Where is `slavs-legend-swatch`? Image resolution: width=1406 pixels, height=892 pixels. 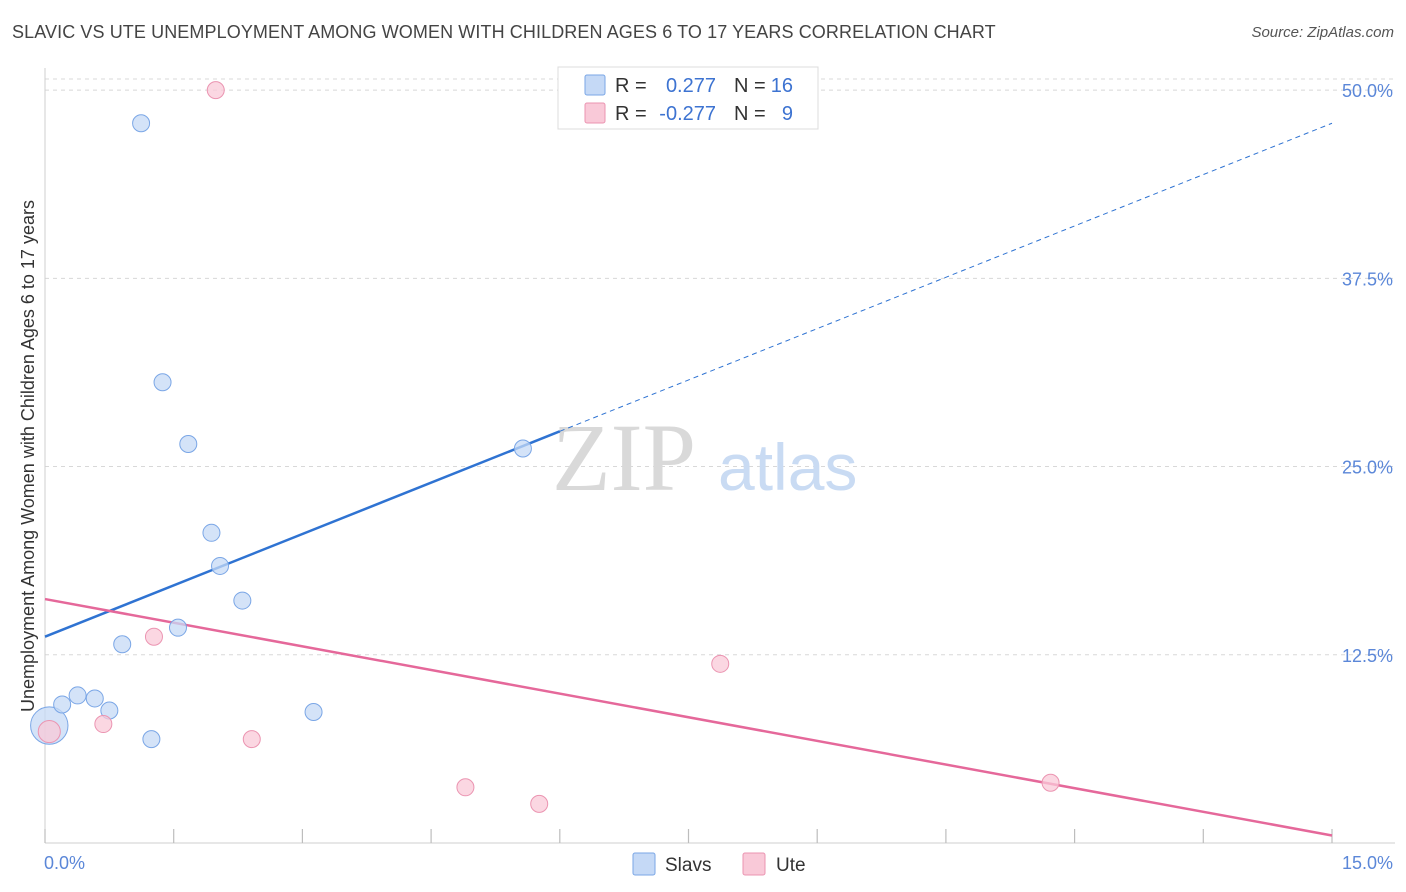 slavs-legend-swatch is located at coordinates (595, 85).